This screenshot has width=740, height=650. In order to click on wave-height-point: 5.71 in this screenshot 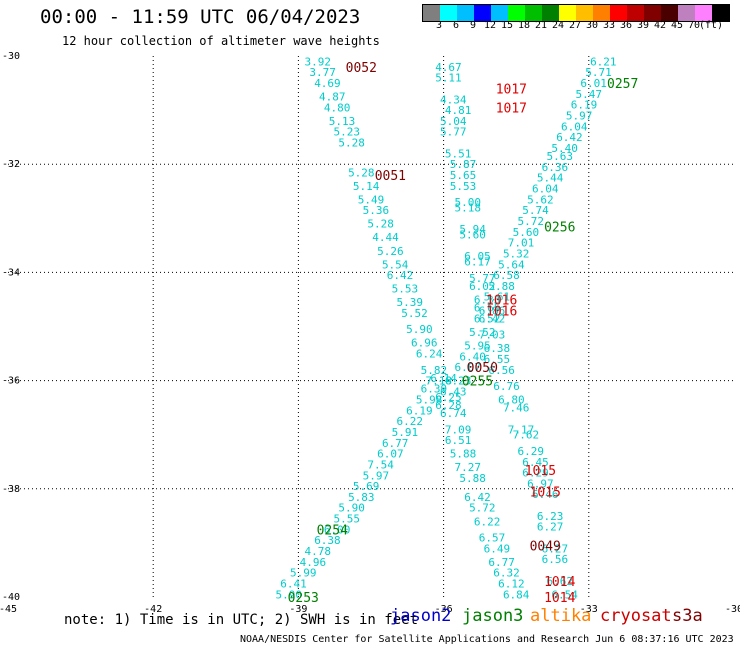, I will do `click(598, 72)`.